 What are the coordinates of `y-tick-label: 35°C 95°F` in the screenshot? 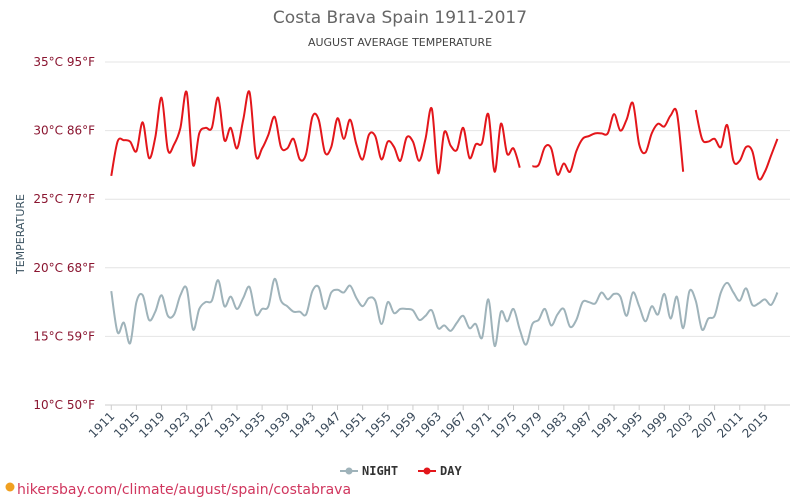 It's located at (64, 62).